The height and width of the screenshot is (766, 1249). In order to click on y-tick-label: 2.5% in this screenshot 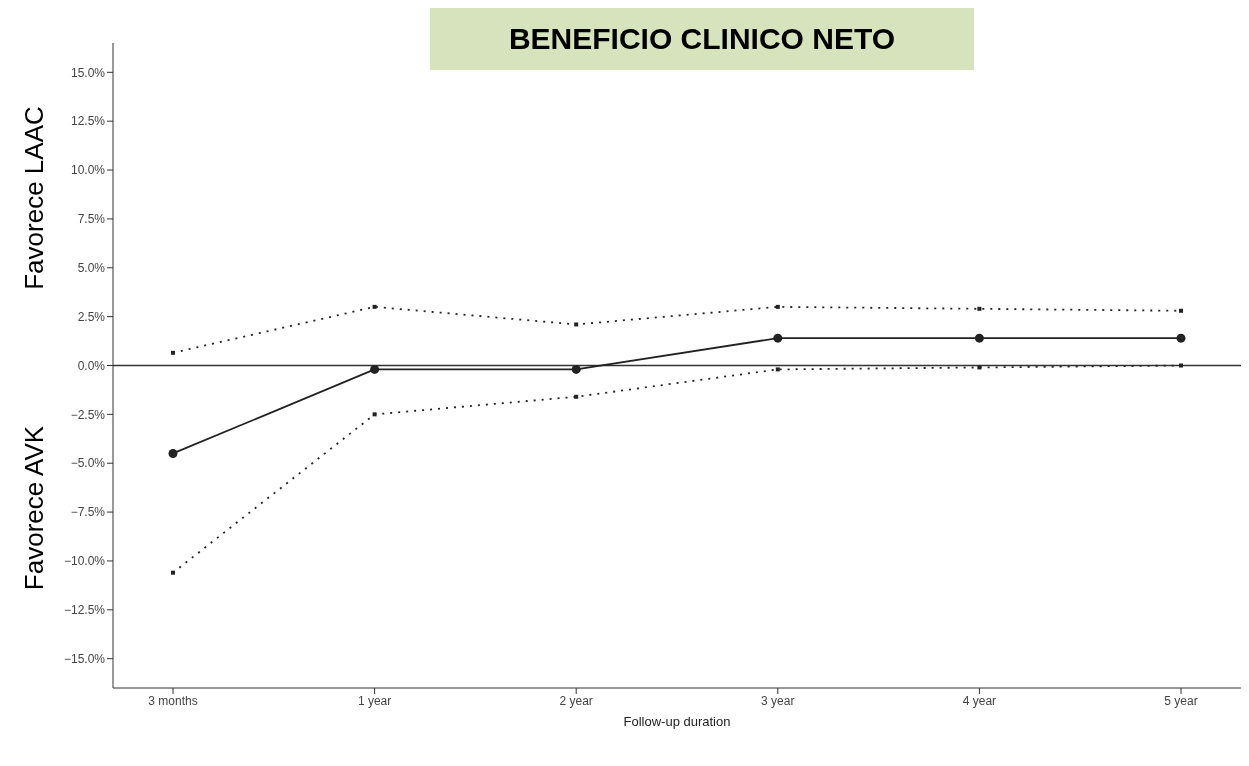, I will do `click(91, 316)`.